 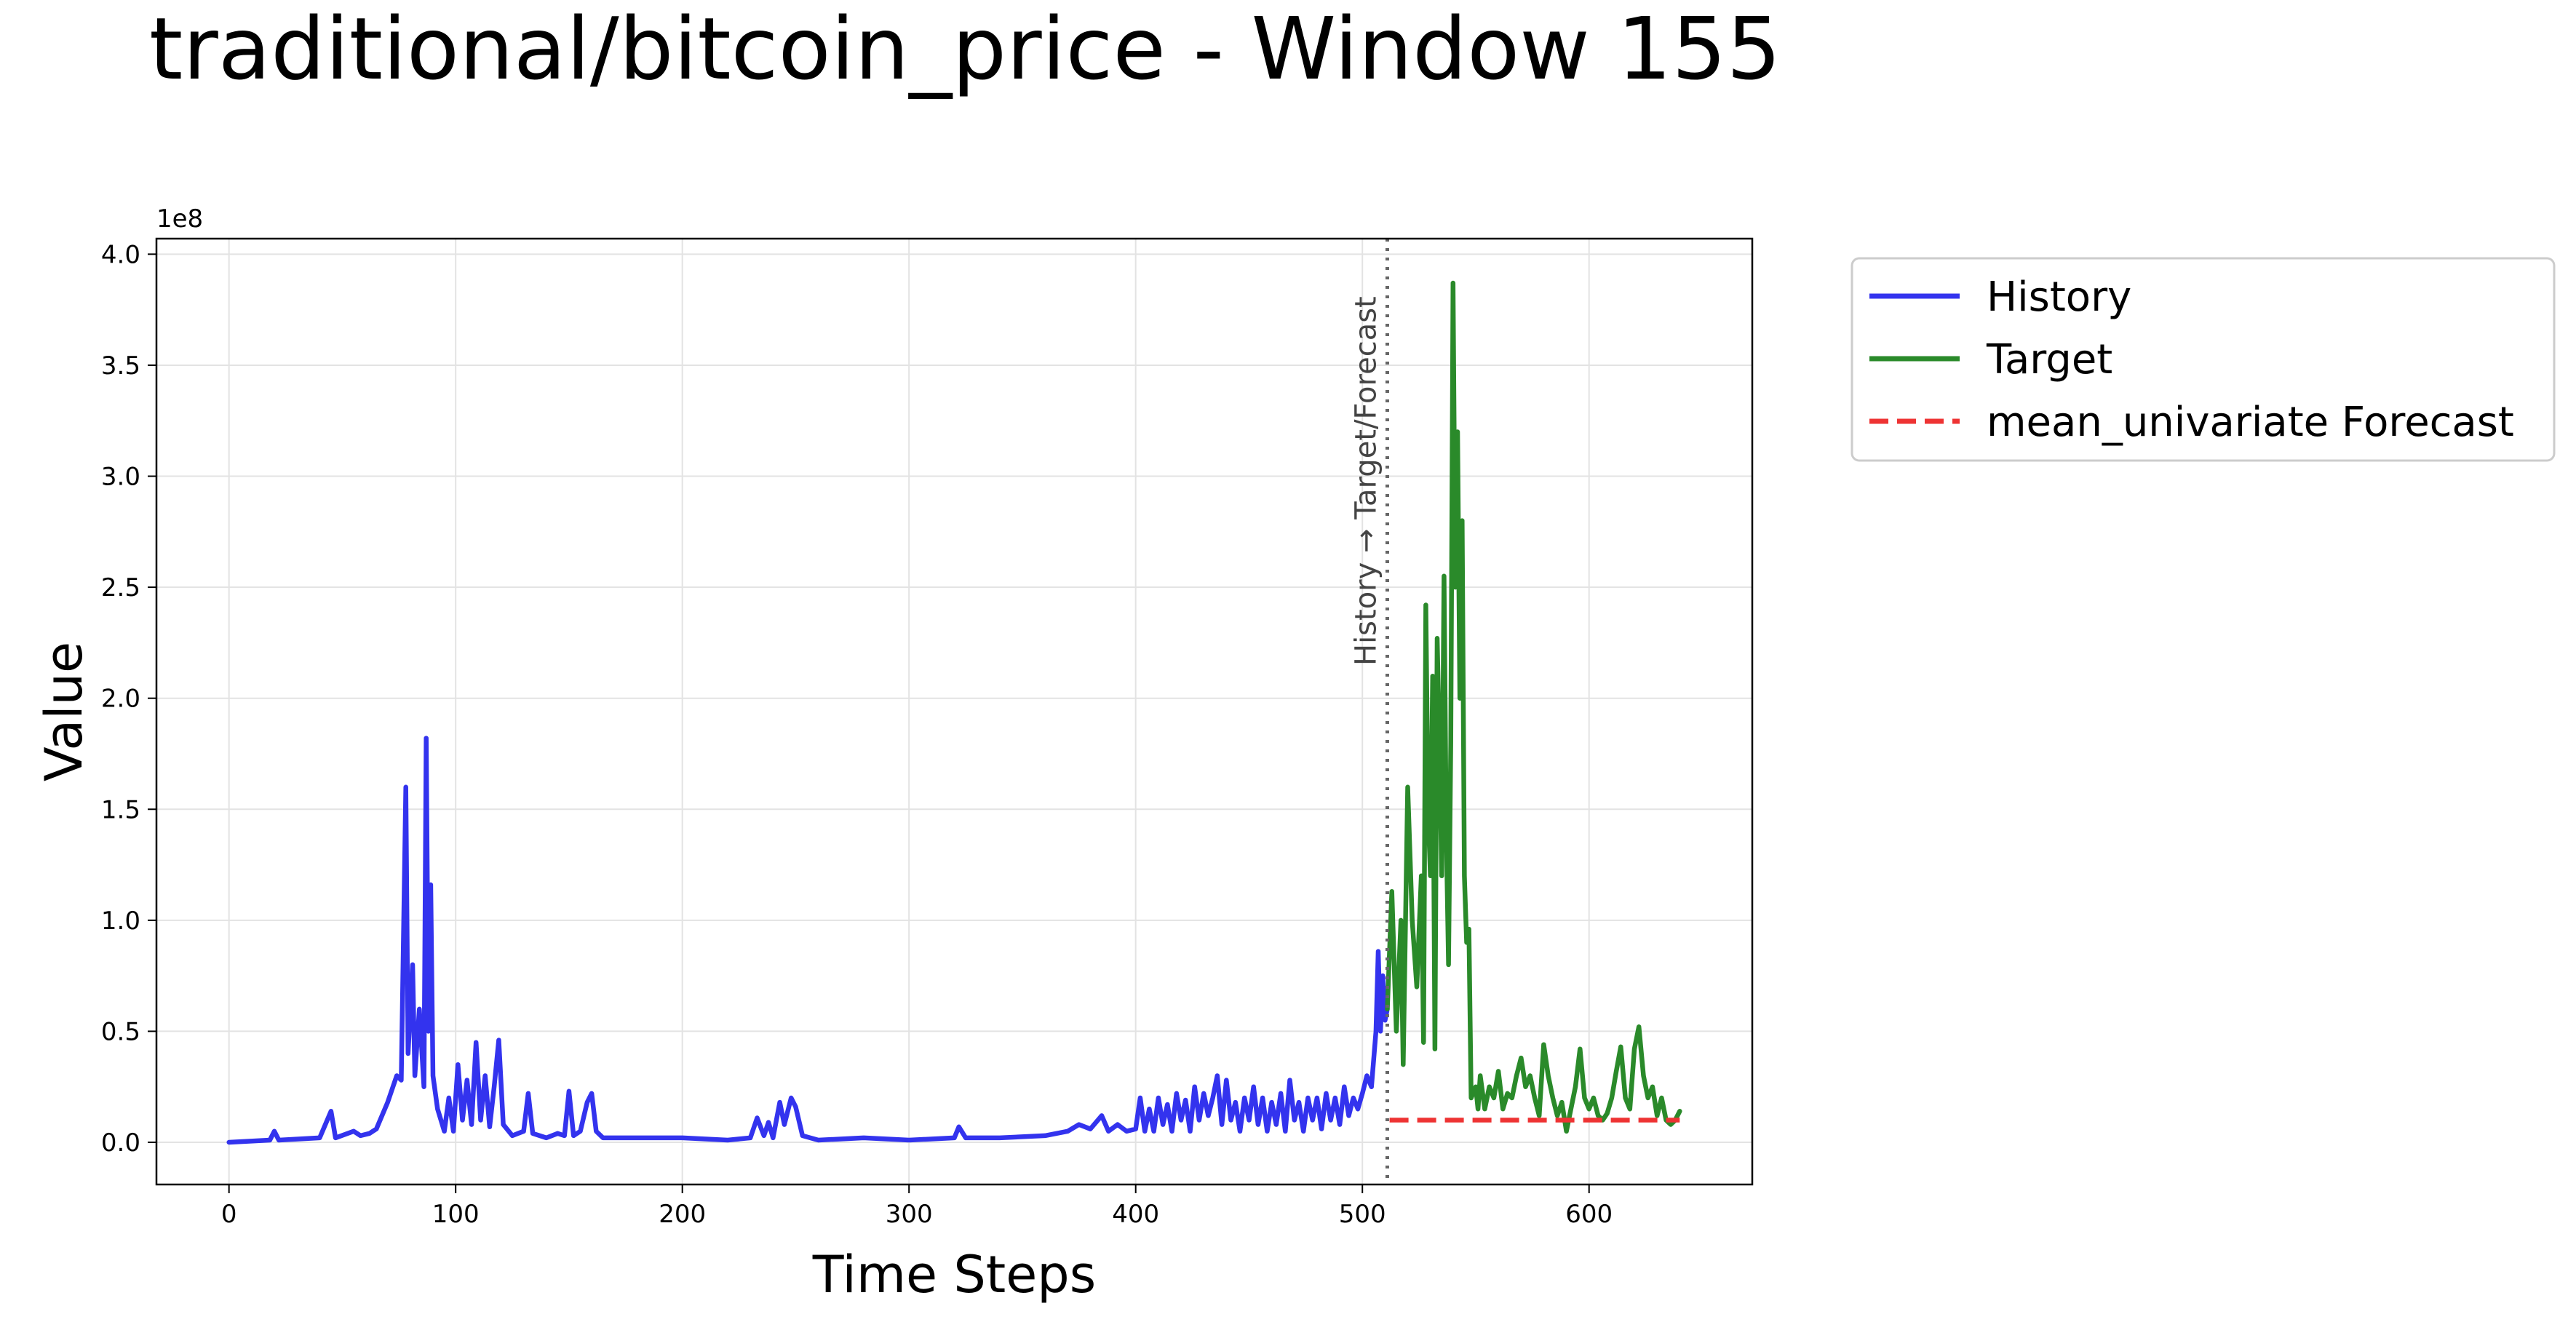 I want to click on divider-label: History → Target/Forecast, so click(x=1366, y=481).